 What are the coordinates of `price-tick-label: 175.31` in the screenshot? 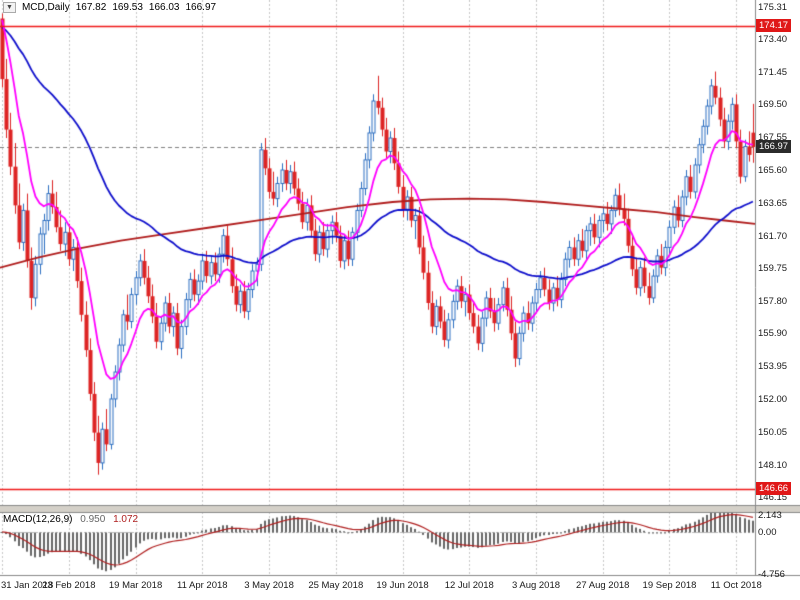 It's located at (773, 7).